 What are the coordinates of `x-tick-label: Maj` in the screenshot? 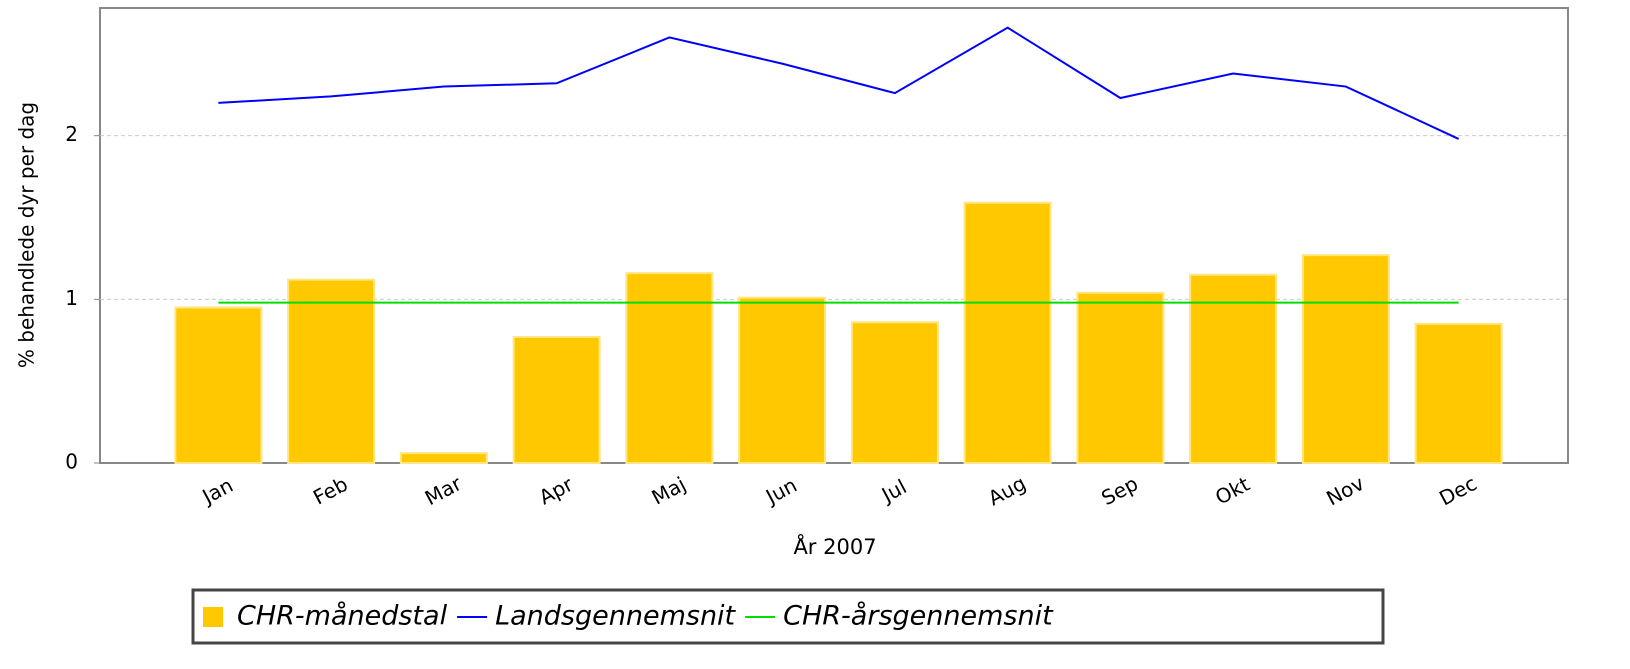 It's located at (669, 491).